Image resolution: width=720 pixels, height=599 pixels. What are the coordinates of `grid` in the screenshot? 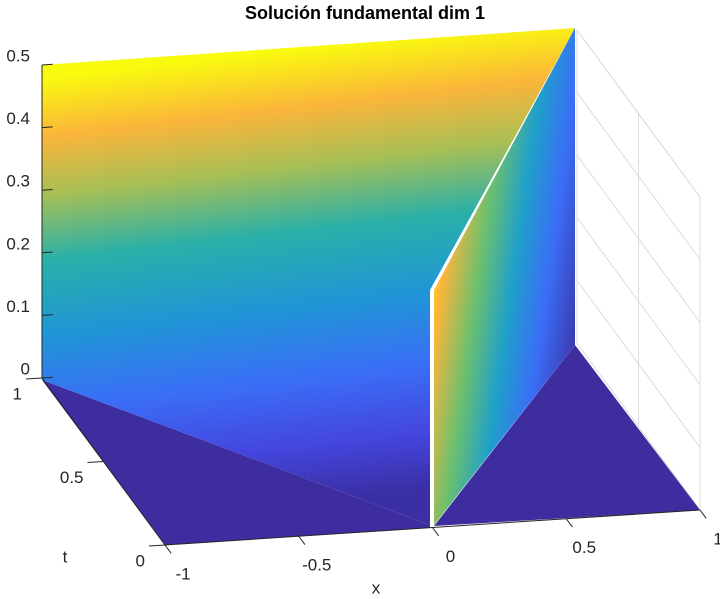 It's located at (638, 270).